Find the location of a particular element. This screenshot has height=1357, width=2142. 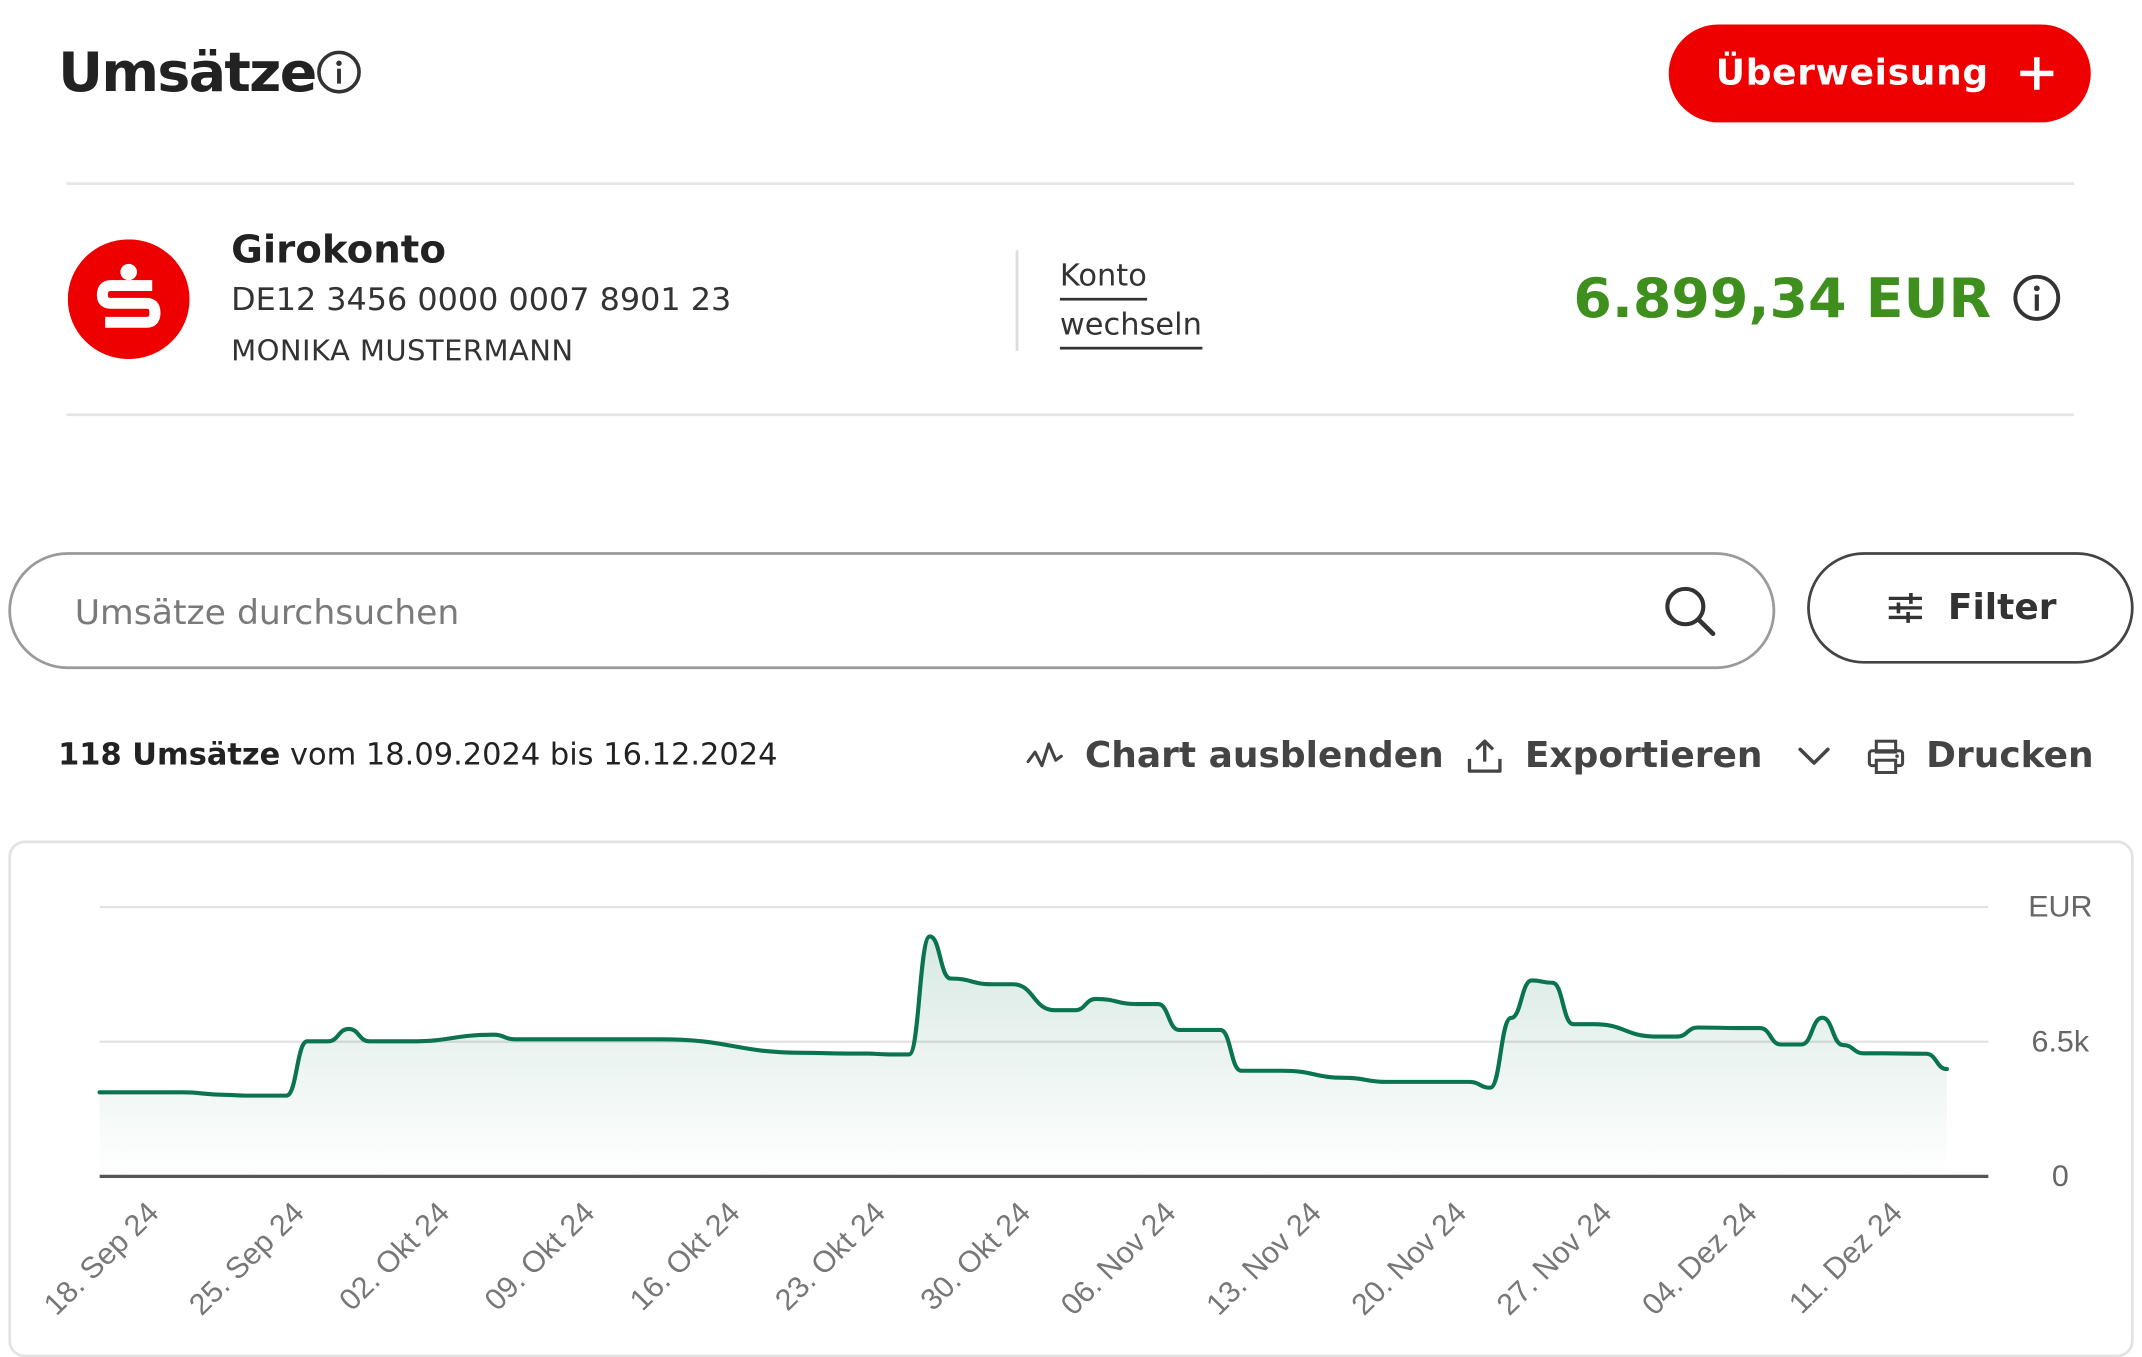

chart-x-tick-label: 27. Nov 24 is located at coordinates (1555, 1258).